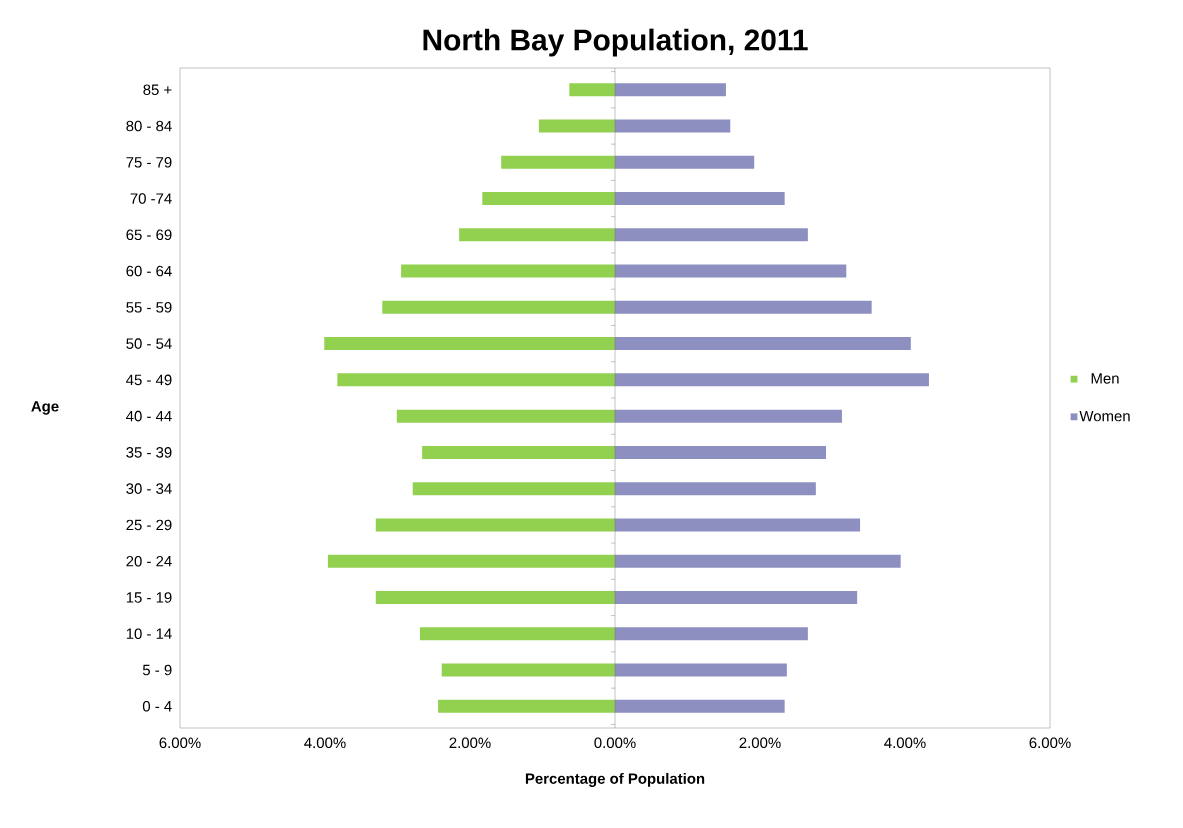 This screenshot has height=828, width=1183. What do you see at coordinates (1104, 416) in the screenshot?
I see `legend-label: Women` at bounding box center [1104, 416].